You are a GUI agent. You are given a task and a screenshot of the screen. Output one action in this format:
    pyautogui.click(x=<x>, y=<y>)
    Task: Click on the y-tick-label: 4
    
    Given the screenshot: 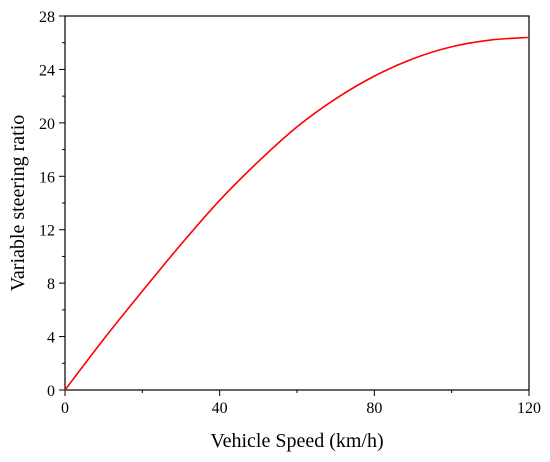 What is the action you would take?
    pyautogui.click(x=51, y=338)
    